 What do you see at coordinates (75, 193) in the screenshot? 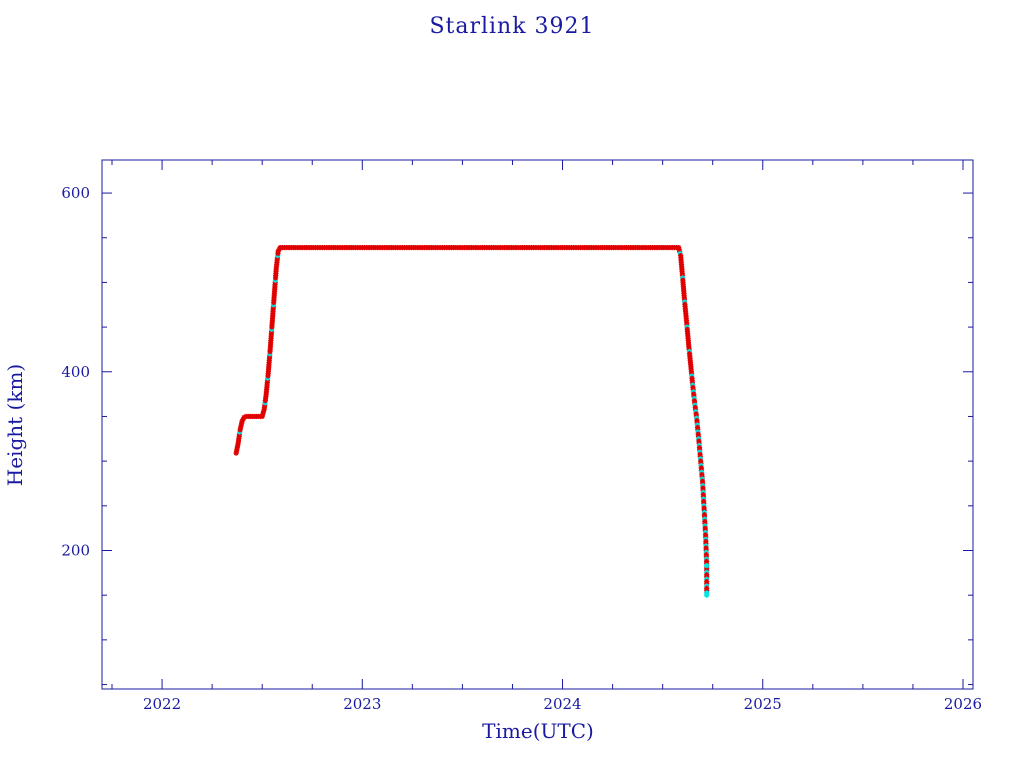
I see `y-tick-label: 600` at bounding box center [75, 193].